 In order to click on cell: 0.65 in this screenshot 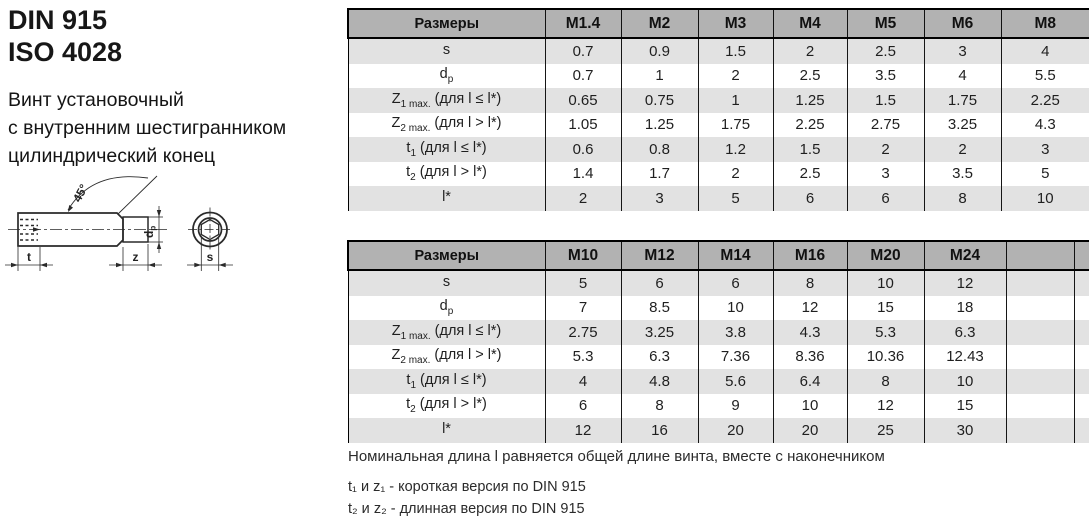, I will do `click(582, 100)`.